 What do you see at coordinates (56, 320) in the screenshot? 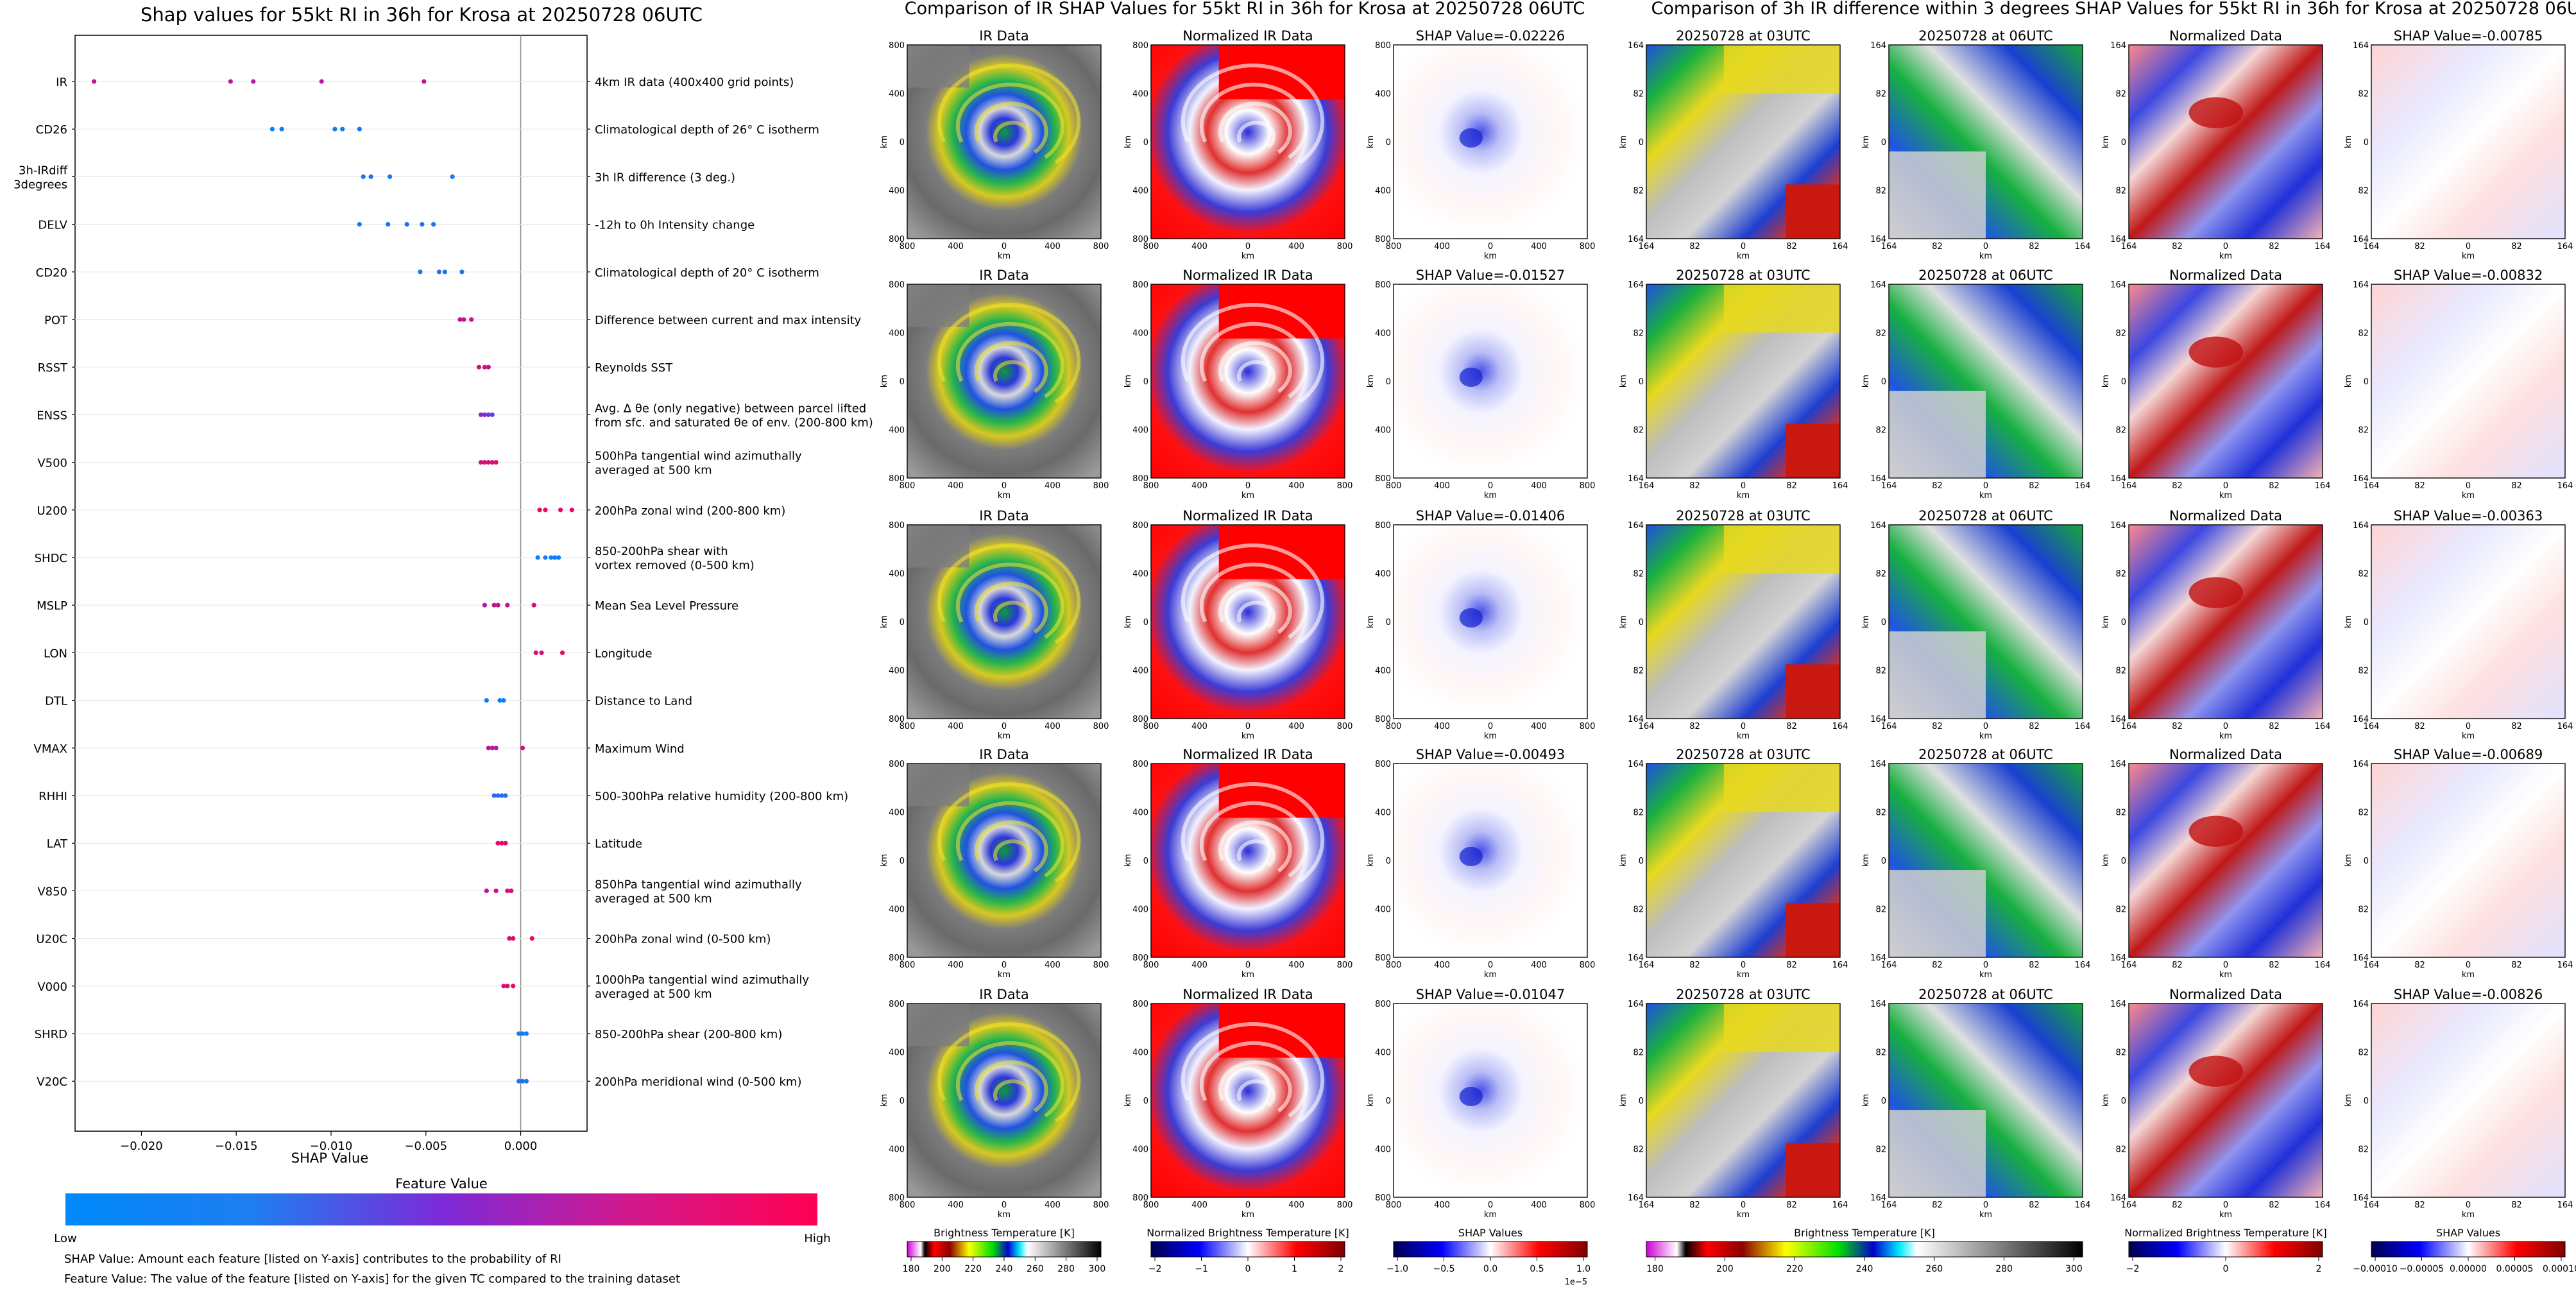
I see `feature-label: POT` at bounding box center [56, 320].